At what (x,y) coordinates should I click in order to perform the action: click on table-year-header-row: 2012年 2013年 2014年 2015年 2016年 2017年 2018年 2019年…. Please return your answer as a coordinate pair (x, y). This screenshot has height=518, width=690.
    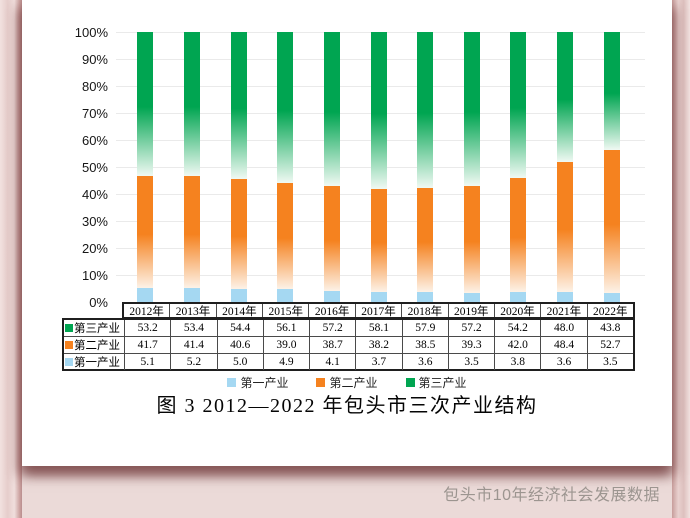
    Looking at the image, I should click on (378, 310).